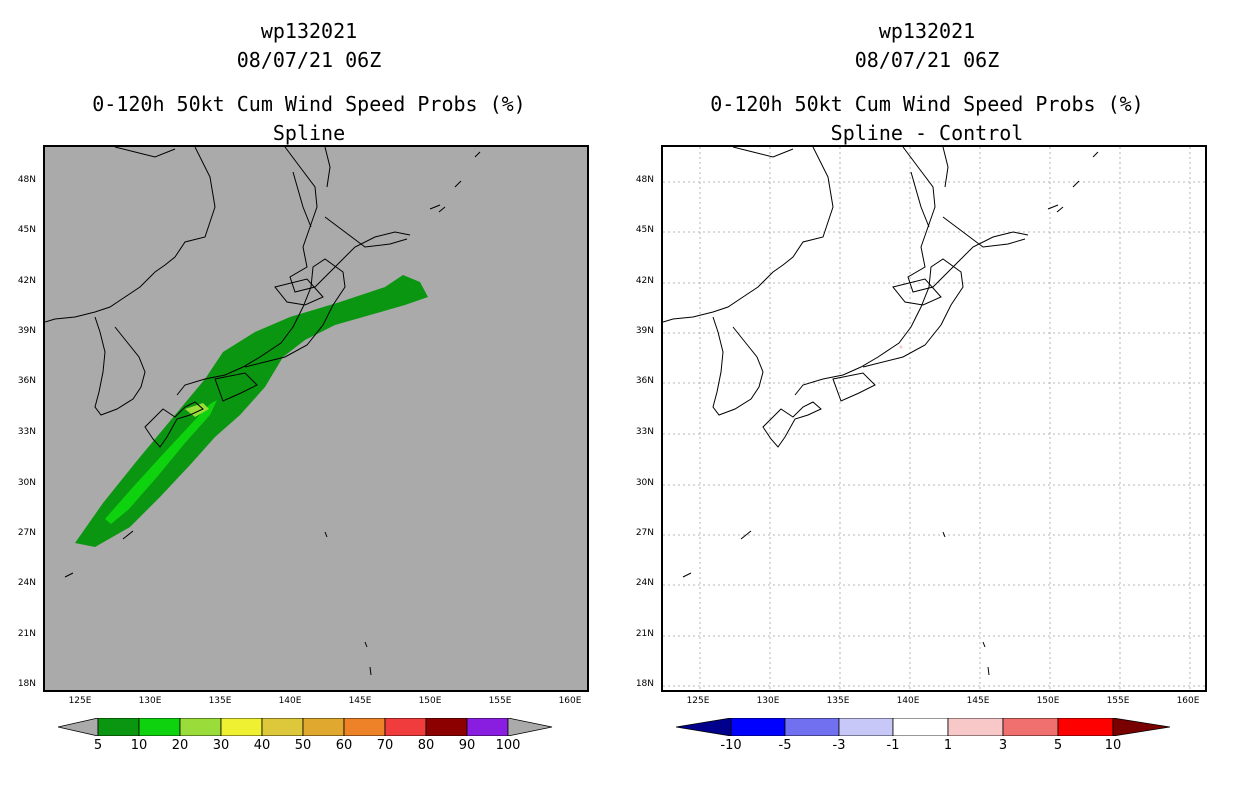 The image size is (1236, 800). What do you see at coordinates (893, 745) in the screenshot?
I see `colorbar-label: -1` at bounding box center [893, 745].